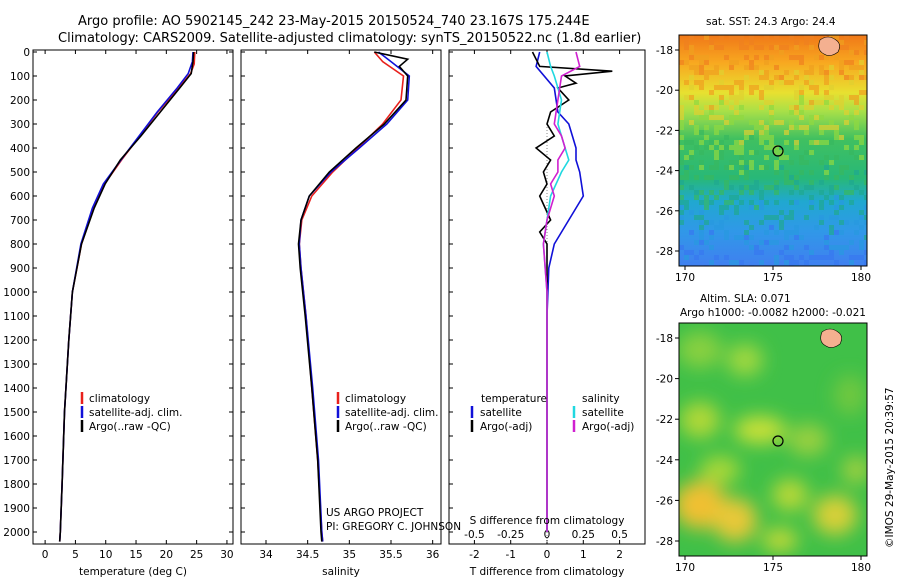 The width and height of the screenshot is (900, 584). What do you see at coordinates (619, 535) in the screenshot?
I see `x-tick-label-top: 0.5` at bounding box center [619, 535].